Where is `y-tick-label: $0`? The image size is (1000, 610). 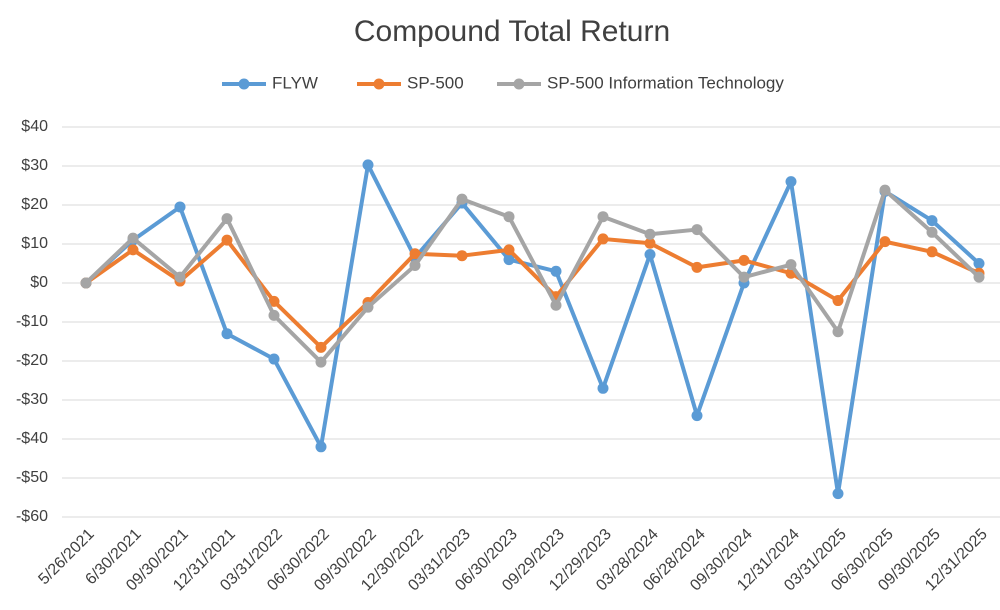
y-tick-label: $0 is located at coordinates (39, 282).